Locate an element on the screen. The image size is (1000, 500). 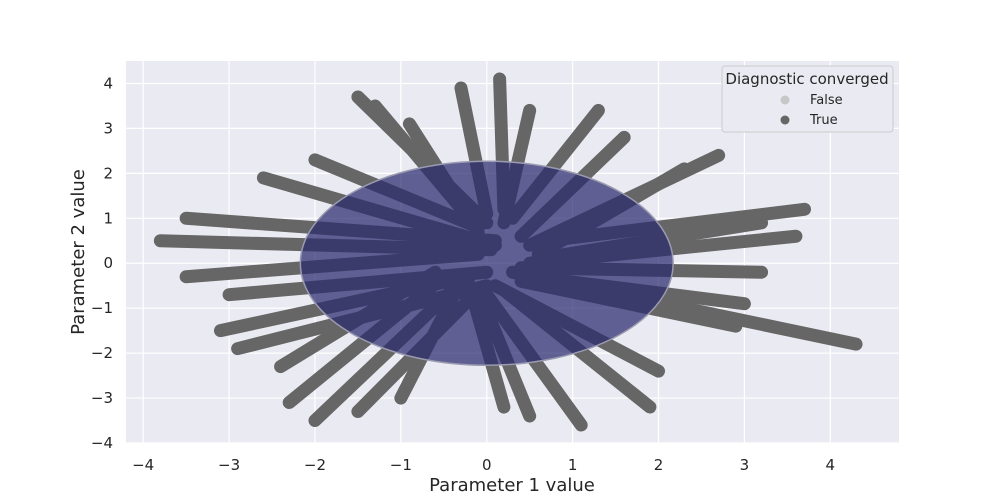
x-tick-labels: −4 −3 −2 −1 0 1 2 3 4 is located at coordinates (483, 465).